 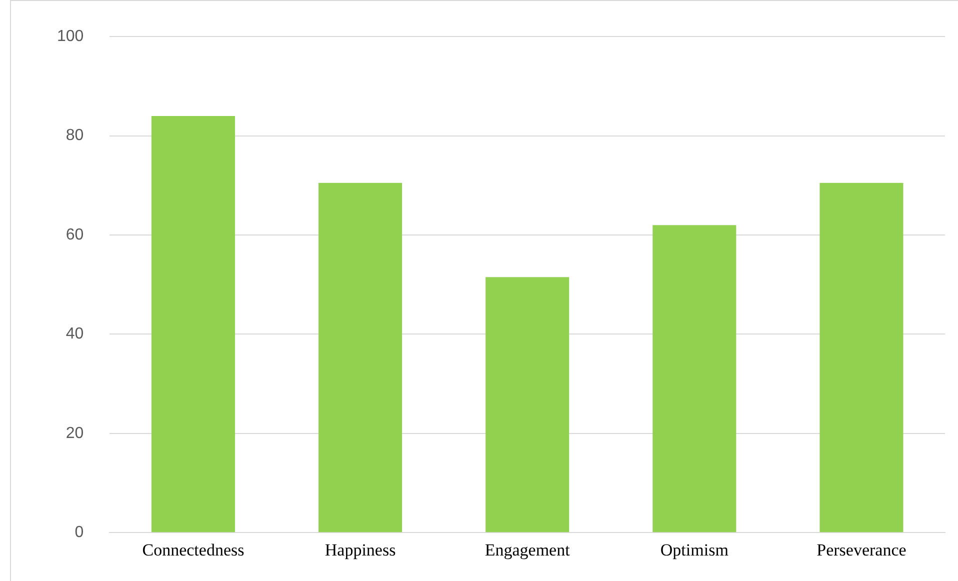 What do you see at coordinates (527, 550) in the screenshot?
I see `x-tick-label: Engagement` at bounding box center [527, 550].